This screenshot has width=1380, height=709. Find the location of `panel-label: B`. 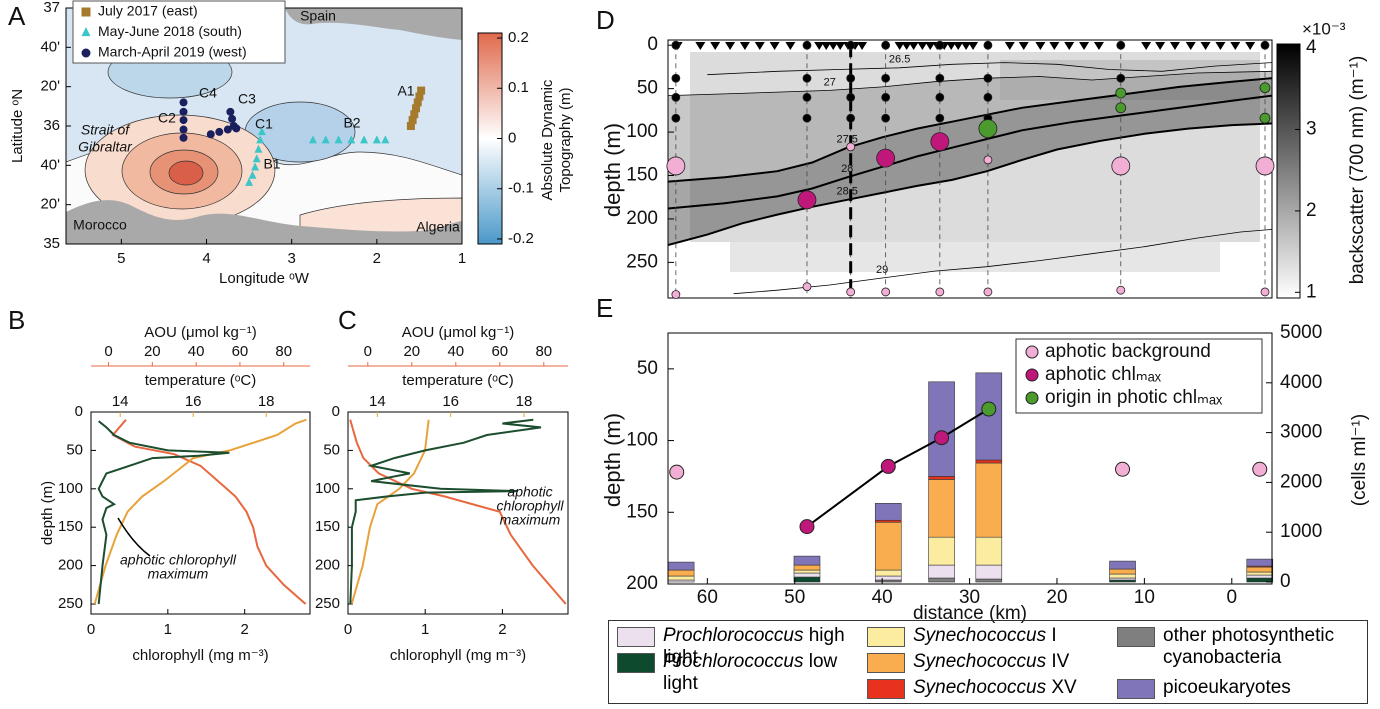

panel-label: B is located at coordinates (16, 320).